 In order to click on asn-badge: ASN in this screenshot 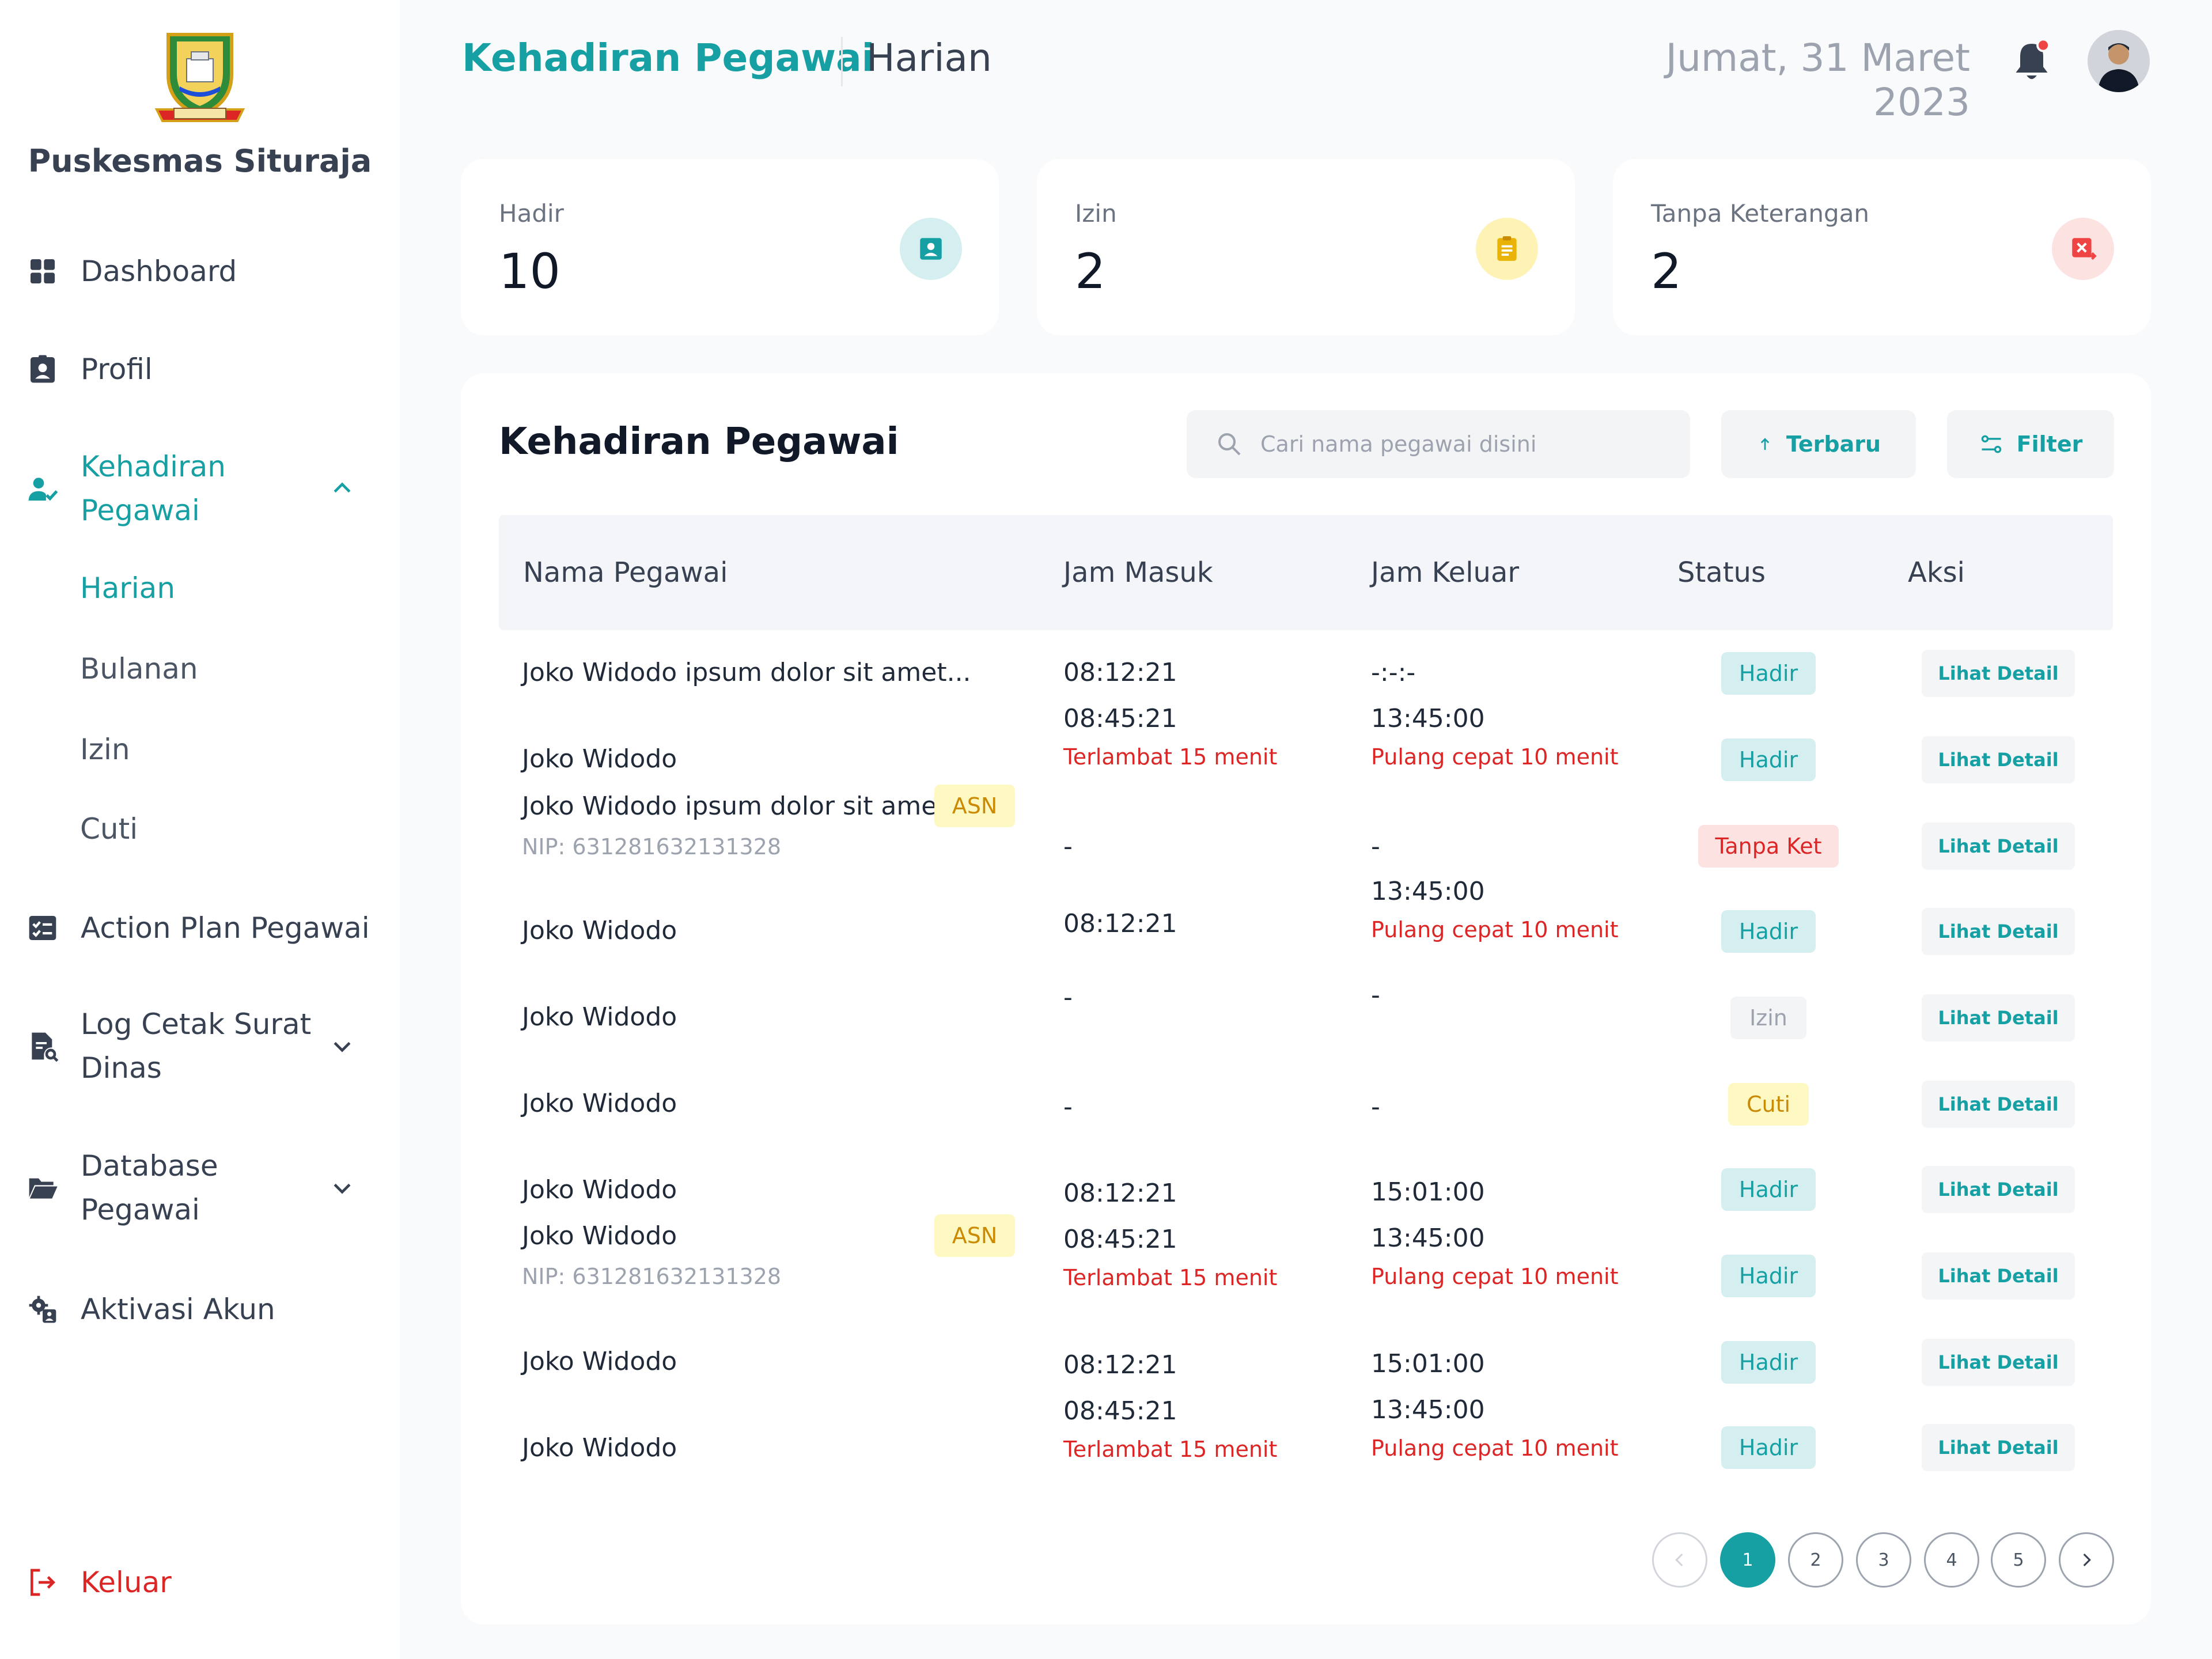, I will do `click(974, 806)`.